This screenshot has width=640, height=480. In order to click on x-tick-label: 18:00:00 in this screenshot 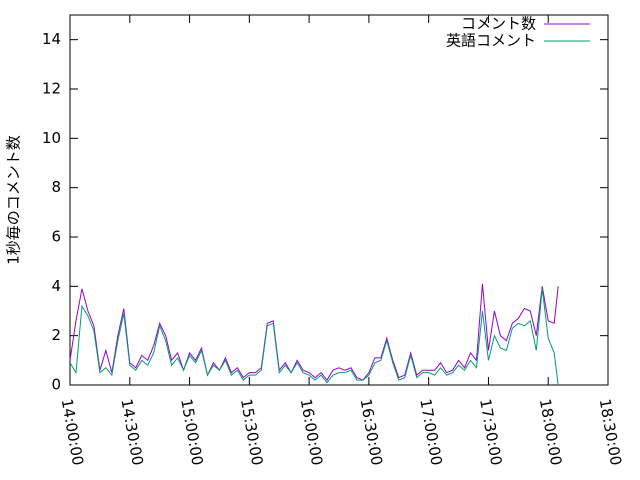, I will do `click(550, 431)`.